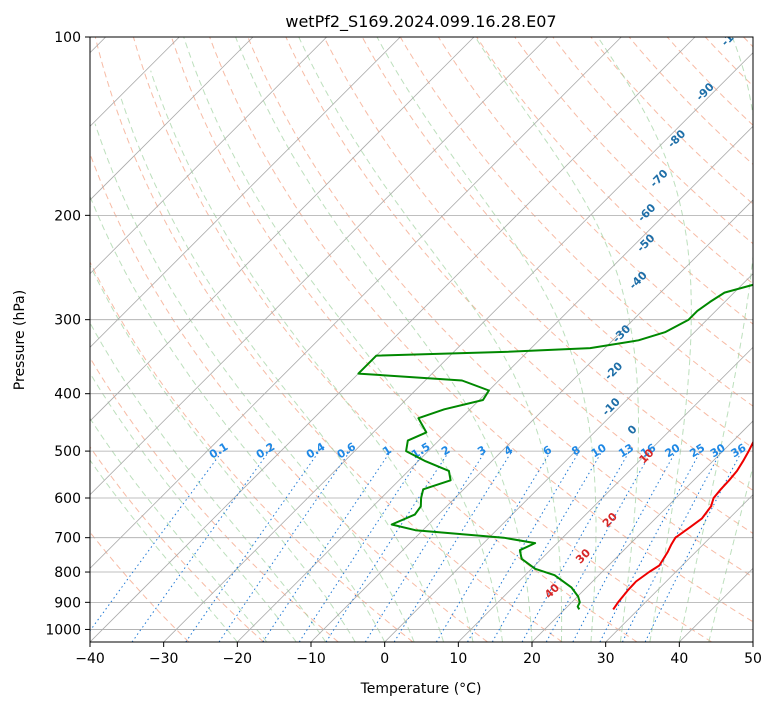 Image resolution: width=775 pixels, height=708 pixels. What do you see at coordinates (63, 630) in the screenshot?
I see `y-tick-label: 1000` at bounding box center [63, 630].